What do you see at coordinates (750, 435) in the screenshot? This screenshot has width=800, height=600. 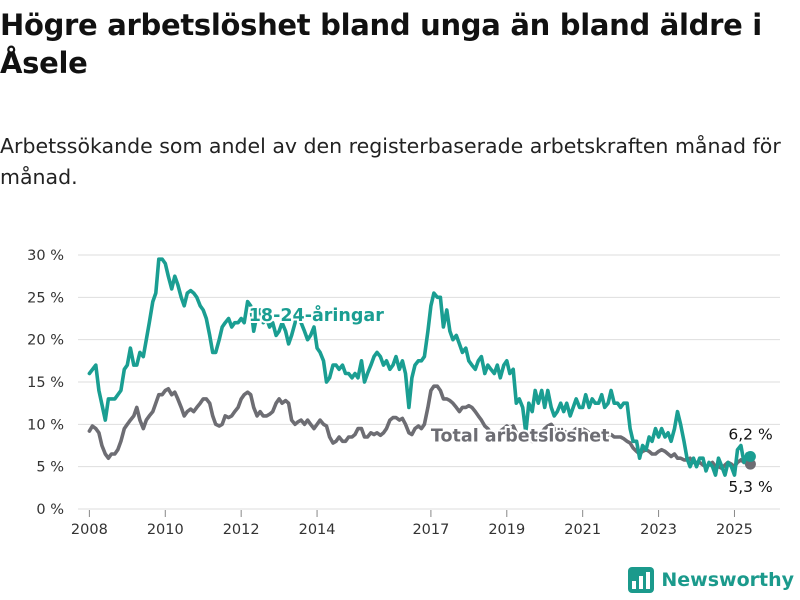 I see `end-label-youth: 6,2 %` at bounding box center [750, 435].